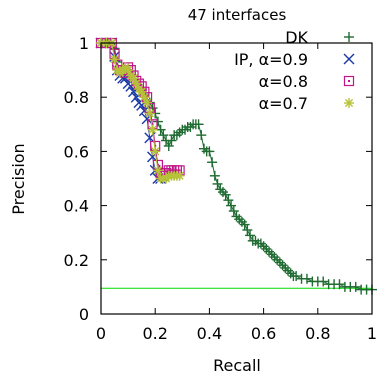 This screenshot has height=381, width=379. What do you see at coordinates (76, 97) in the screenshot?
I see `y-tick-label-4: 0.8` at bounding box center [76, 97].